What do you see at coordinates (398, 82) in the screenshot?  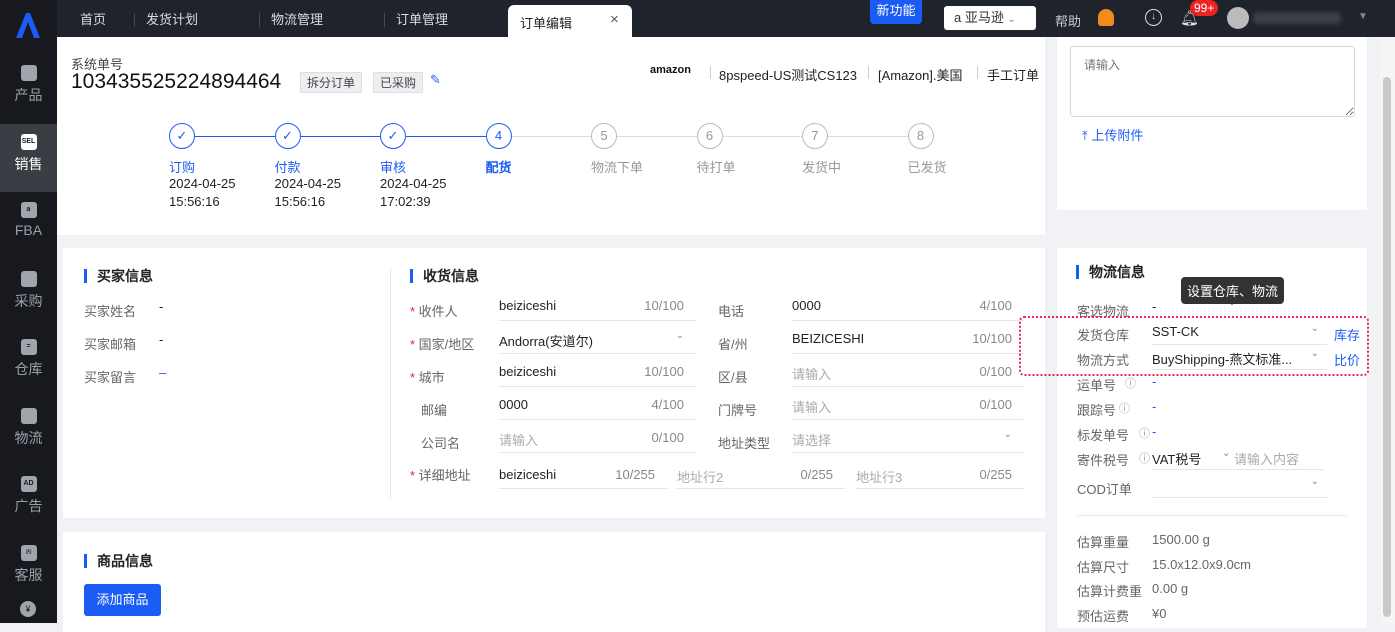 I see `tag-purchased: 已采购` at bounding box center [398, 82].